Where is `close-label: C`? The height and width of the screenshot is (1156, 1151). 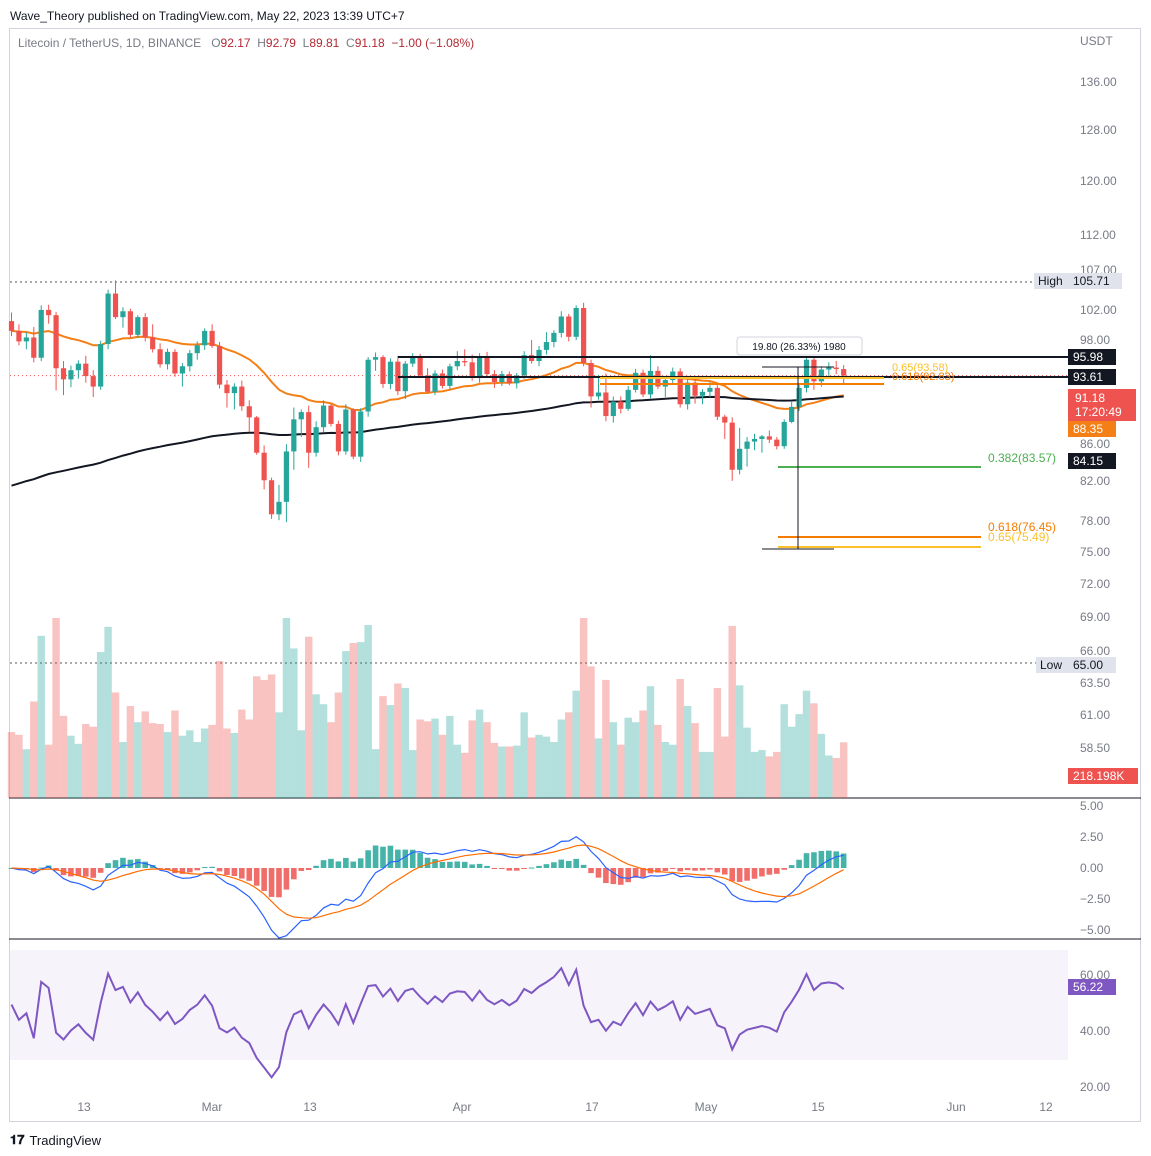
close-label: C is located at coordinates (350, 43).